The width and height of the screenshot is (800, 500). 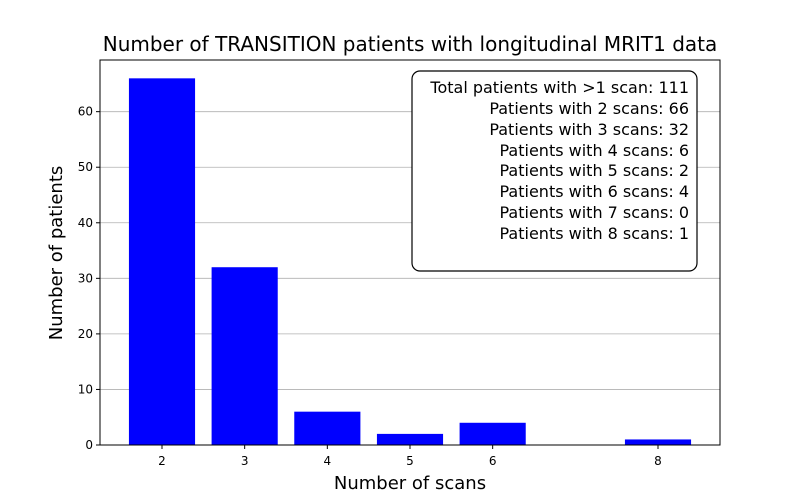 What do you see at coordinates (162, 461) in the screenshot?
I see `x-tick-label: 2` at bounding box center [162, 461].